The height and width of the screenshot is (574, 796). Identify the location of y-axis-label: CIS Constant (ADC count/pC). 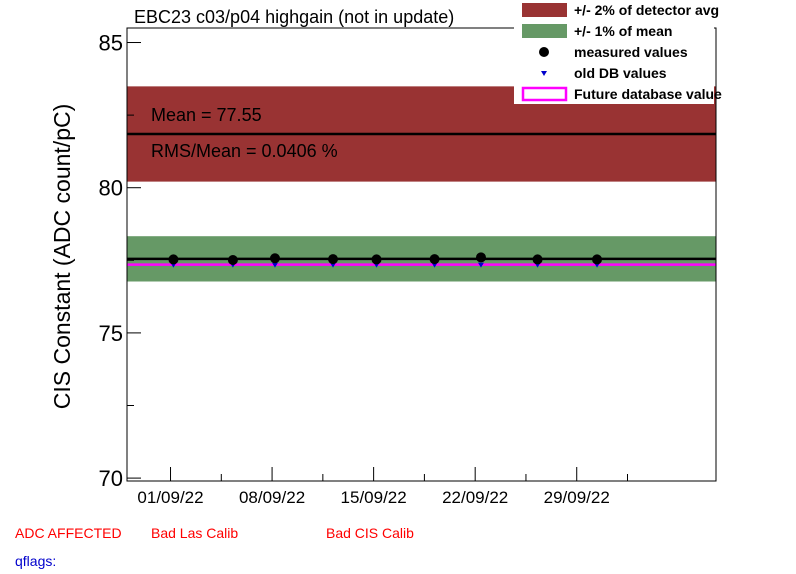
(62, 257).